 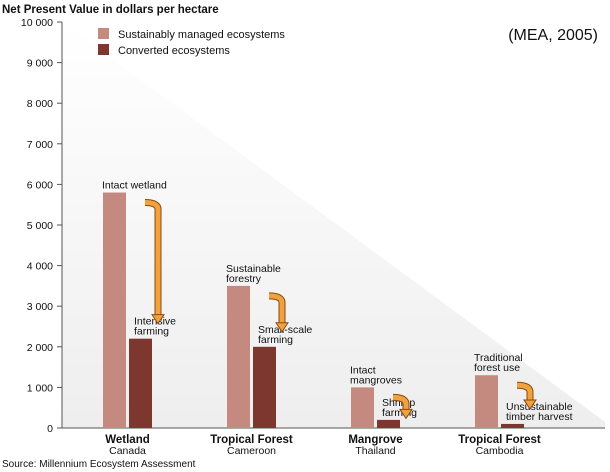 I want to click on category-label: Wetland, so click(x=127, y=440).